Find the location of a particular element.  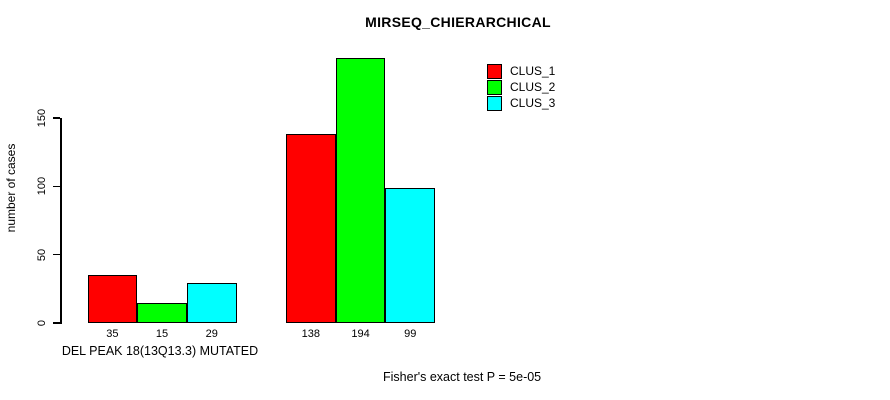

legend: CLUS_1 CLUS_2 CLUS_3 is located at coordinates (521, 87).